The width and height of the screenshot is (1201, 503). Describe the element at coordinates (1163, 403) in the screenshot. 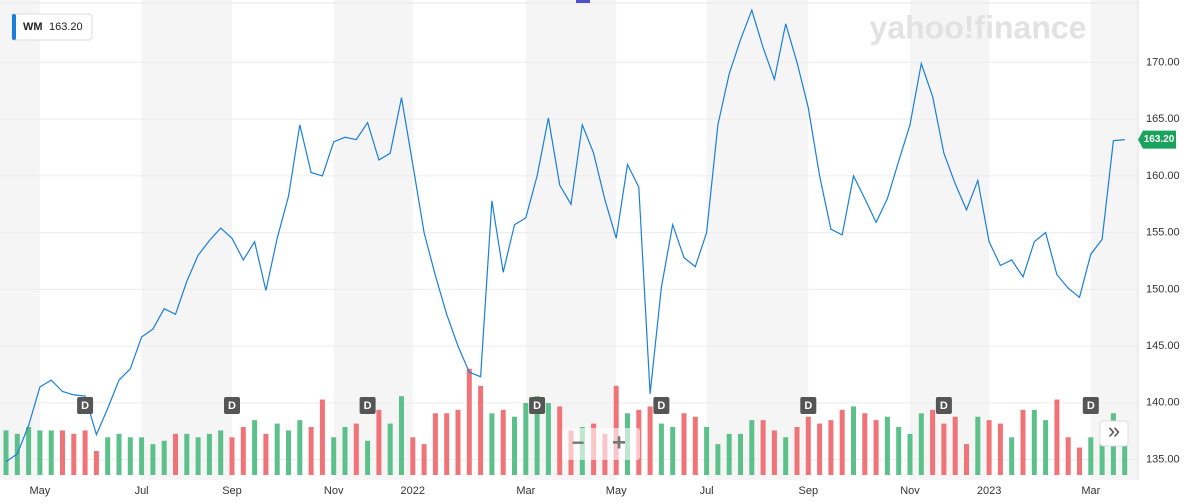

I see `y-tick-label: 140.00` at that location.